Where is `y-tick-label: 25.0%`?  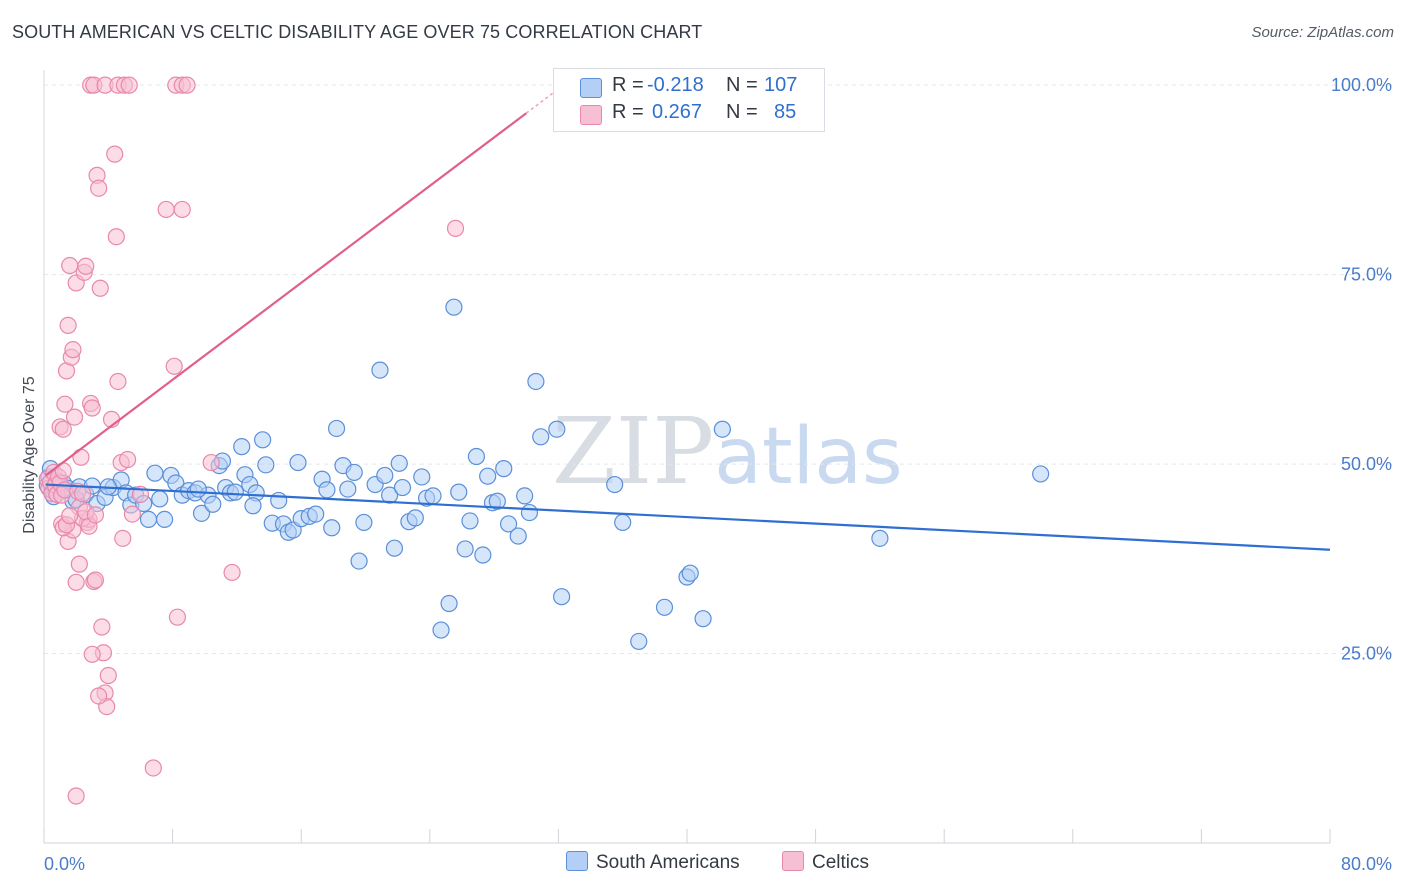 y-tick-label: 25.0% is located at coordinates (1366, 654).